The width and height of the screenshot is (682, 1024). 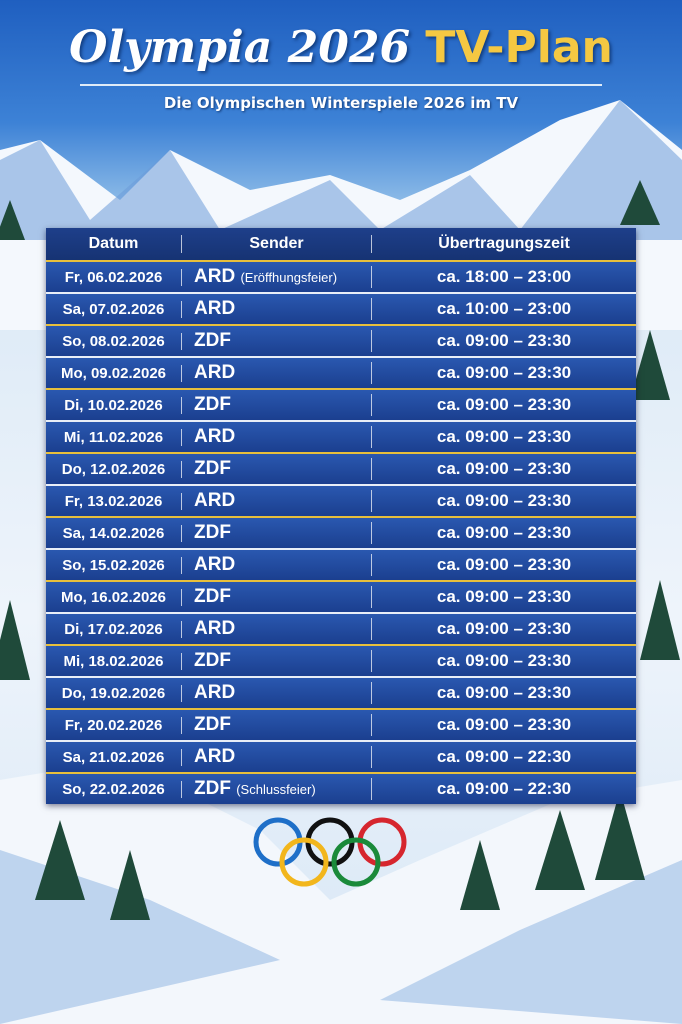 What do you see at coordinates (114, 405) in the screenshot?
I see `row-date: Di, 10.02.2026` at bounding box center [114, 405].